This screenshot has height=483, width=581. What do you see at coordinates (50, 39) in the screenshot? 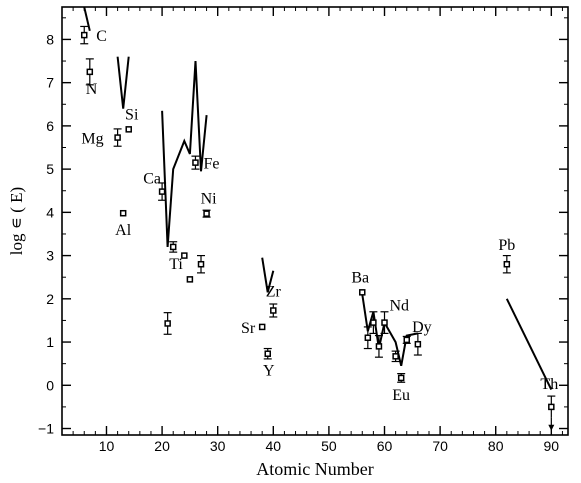
I see `y-tick-label: 8` at bounding box center [50, 39].